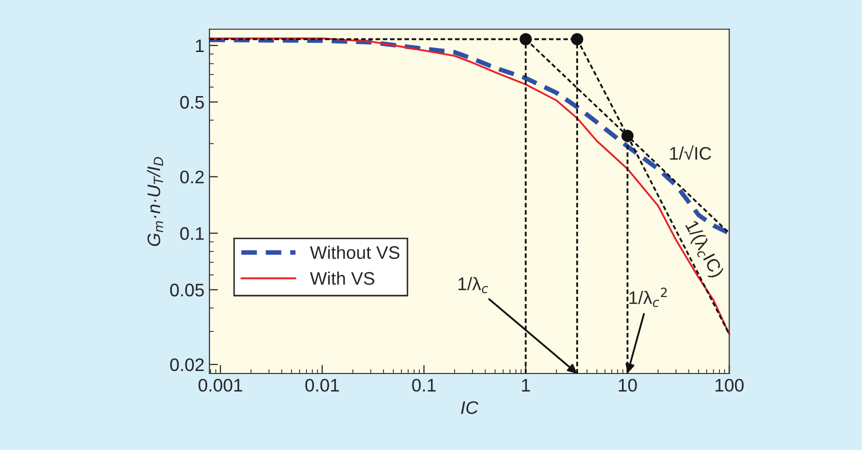  I want to click on y-tick-label: 0.5, so click(192, 102).